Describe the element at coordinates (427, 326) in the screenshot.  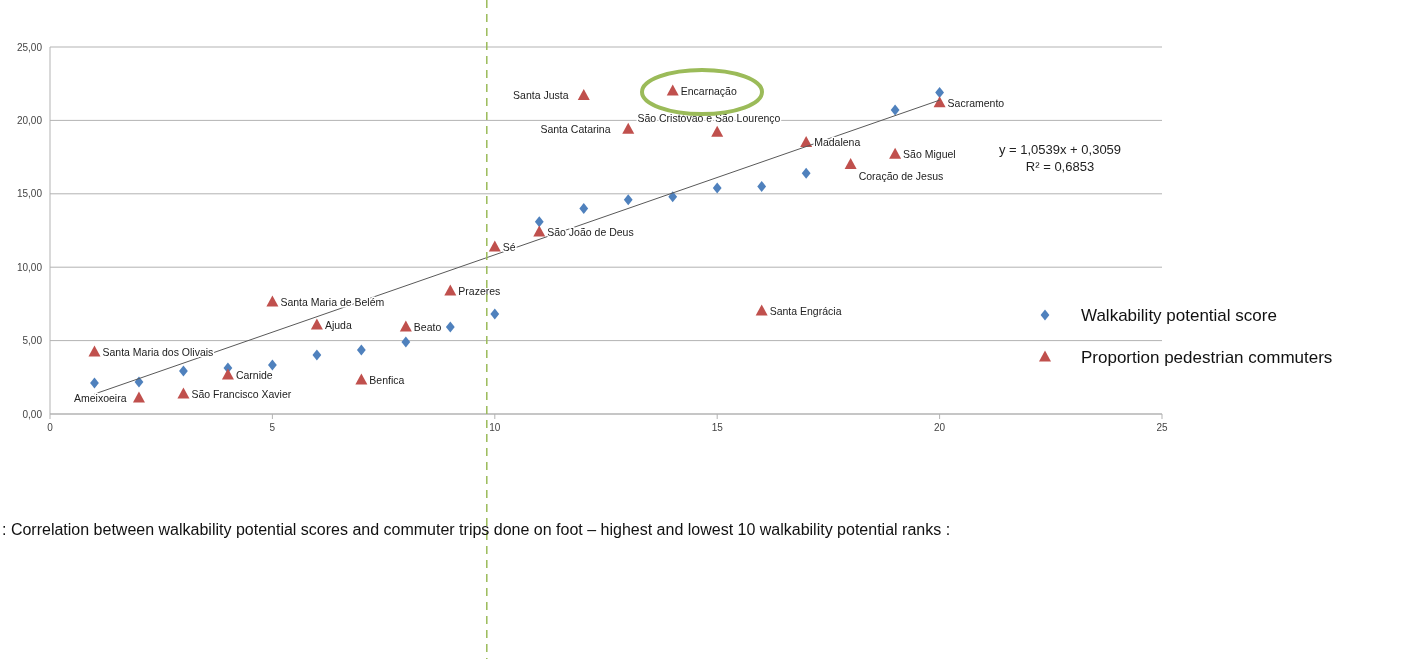
I see `annotation: Beato` at that location.